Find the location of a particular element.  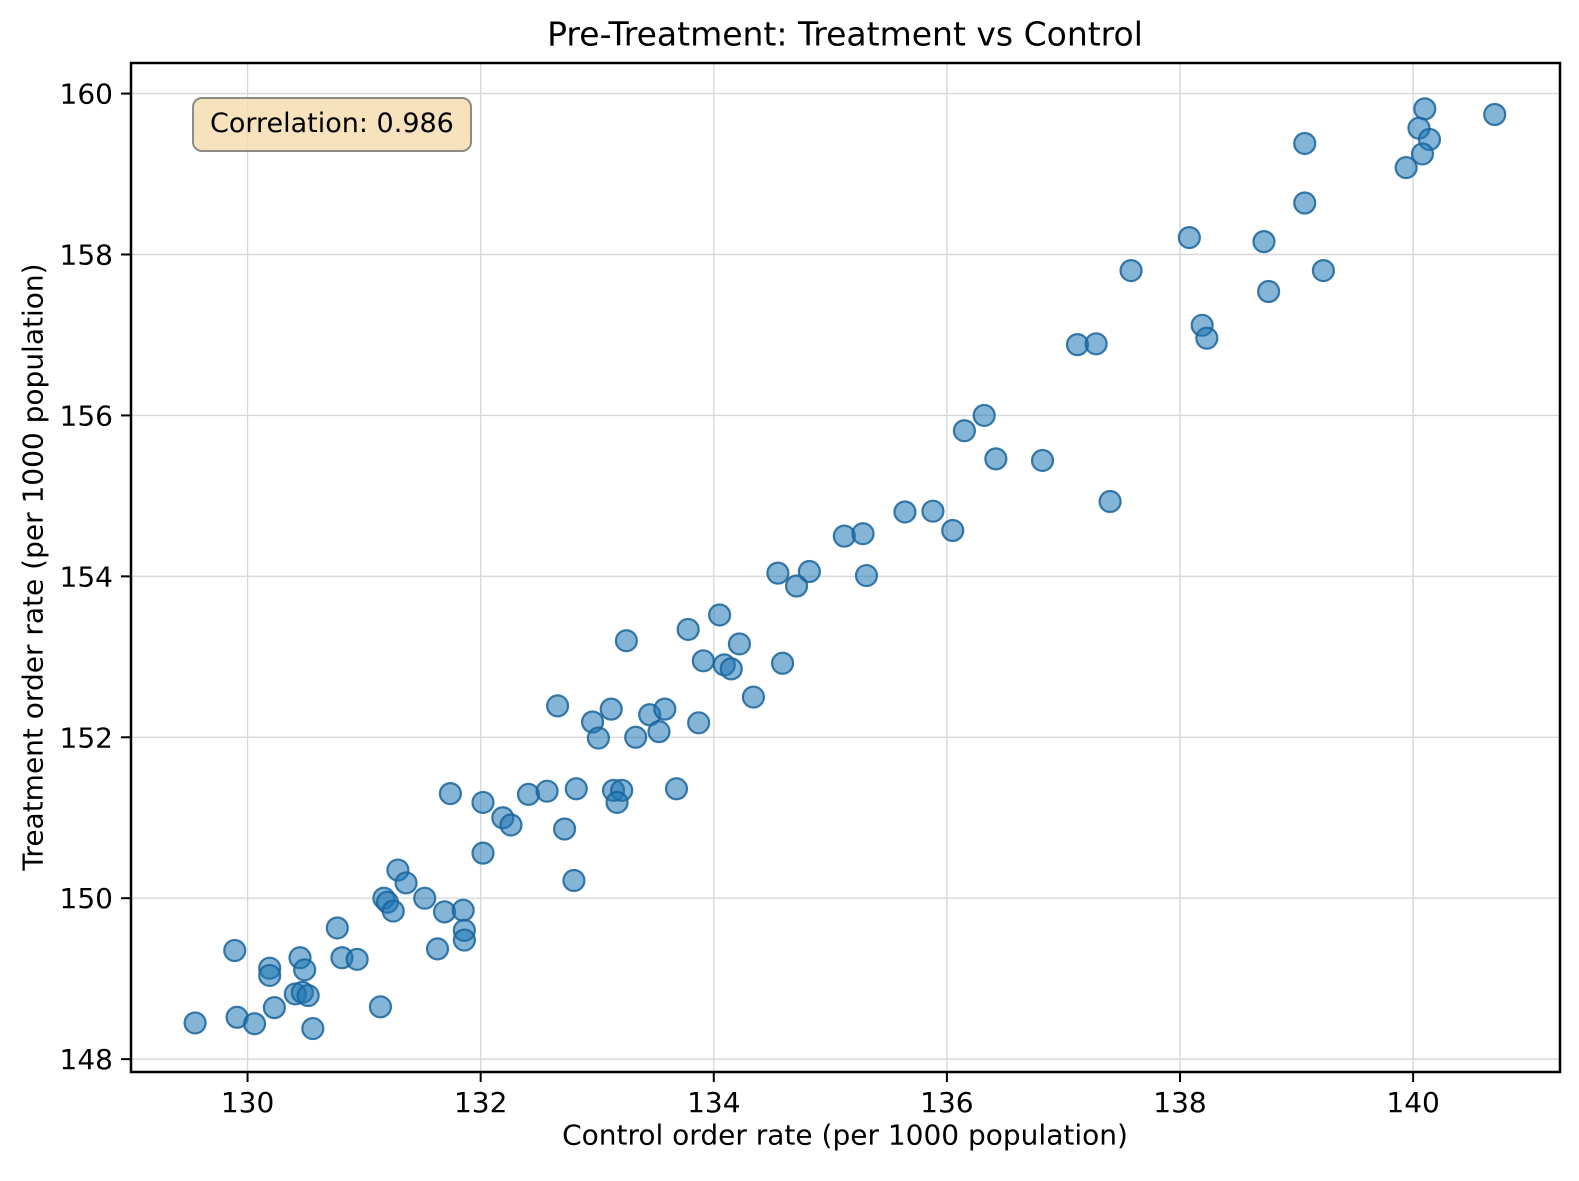

x-tick-label: 136 is located at coordinates (946, 1102).